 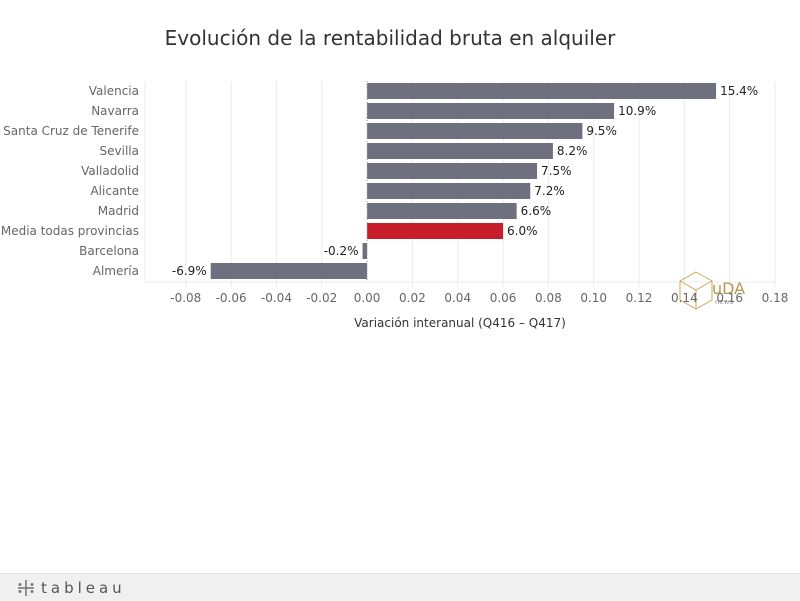 I want to click on x-tick-label: 0.00, so click(x=367, y=298).